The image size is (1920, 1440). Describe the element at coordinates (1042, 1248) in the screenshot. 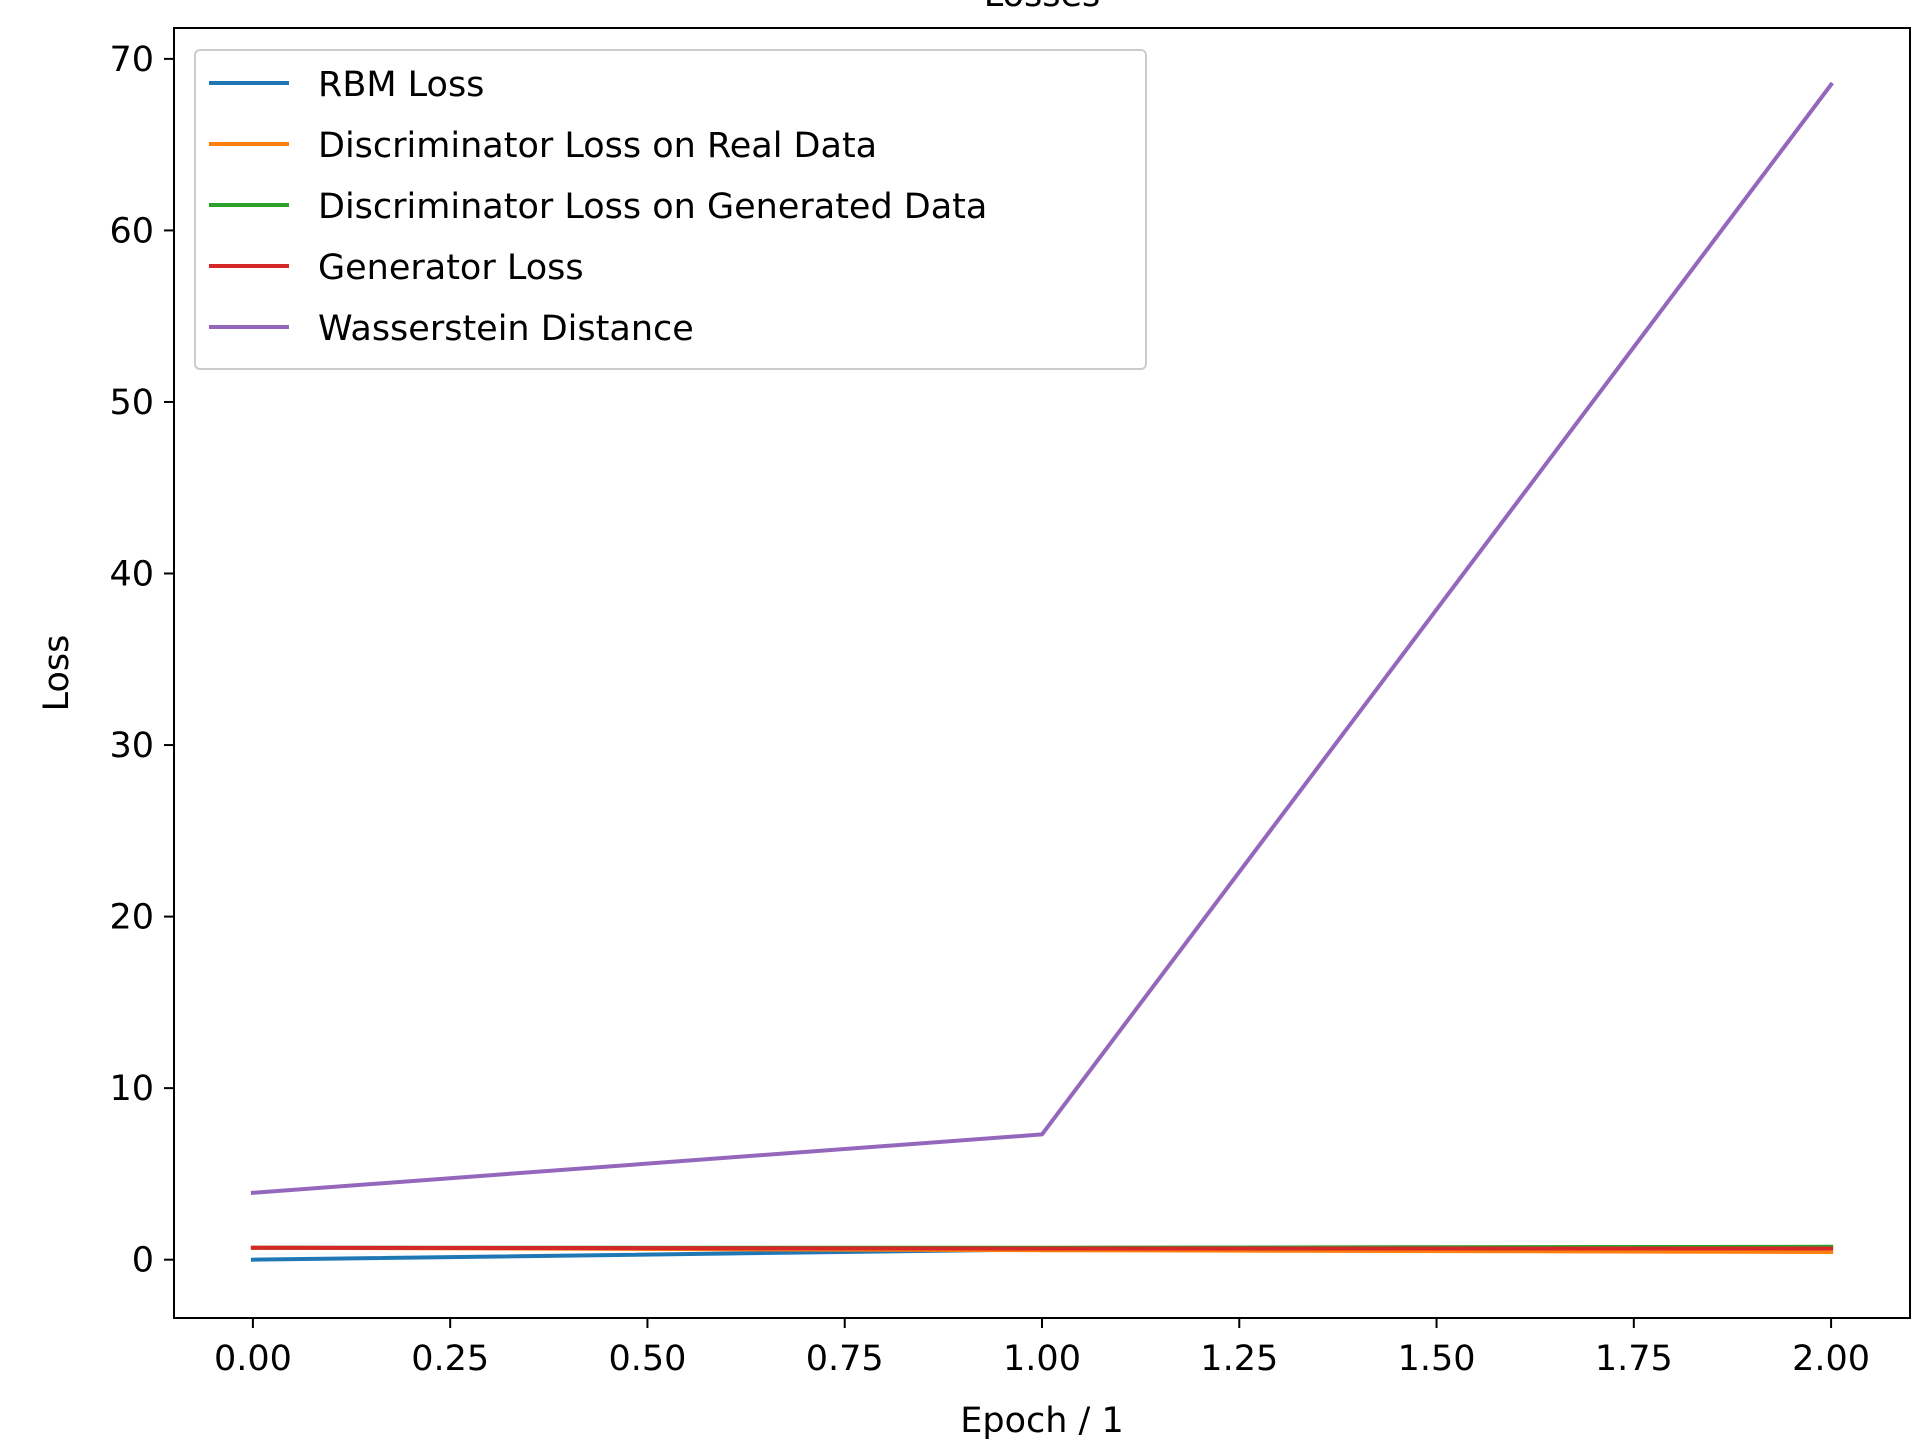

I see `series-line-generator-loss` at that location.